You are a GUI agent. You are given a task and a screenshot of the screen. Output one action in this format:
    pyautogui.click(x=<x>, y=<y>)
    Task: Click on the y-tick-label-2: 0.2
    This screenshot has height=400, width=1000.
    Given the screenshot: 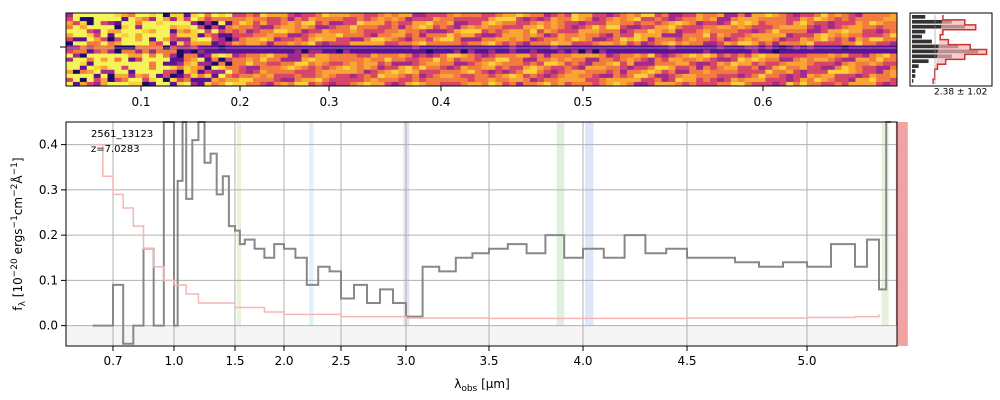 What is the action you would take?
    pyautogui.click(x=48, y=235)
    